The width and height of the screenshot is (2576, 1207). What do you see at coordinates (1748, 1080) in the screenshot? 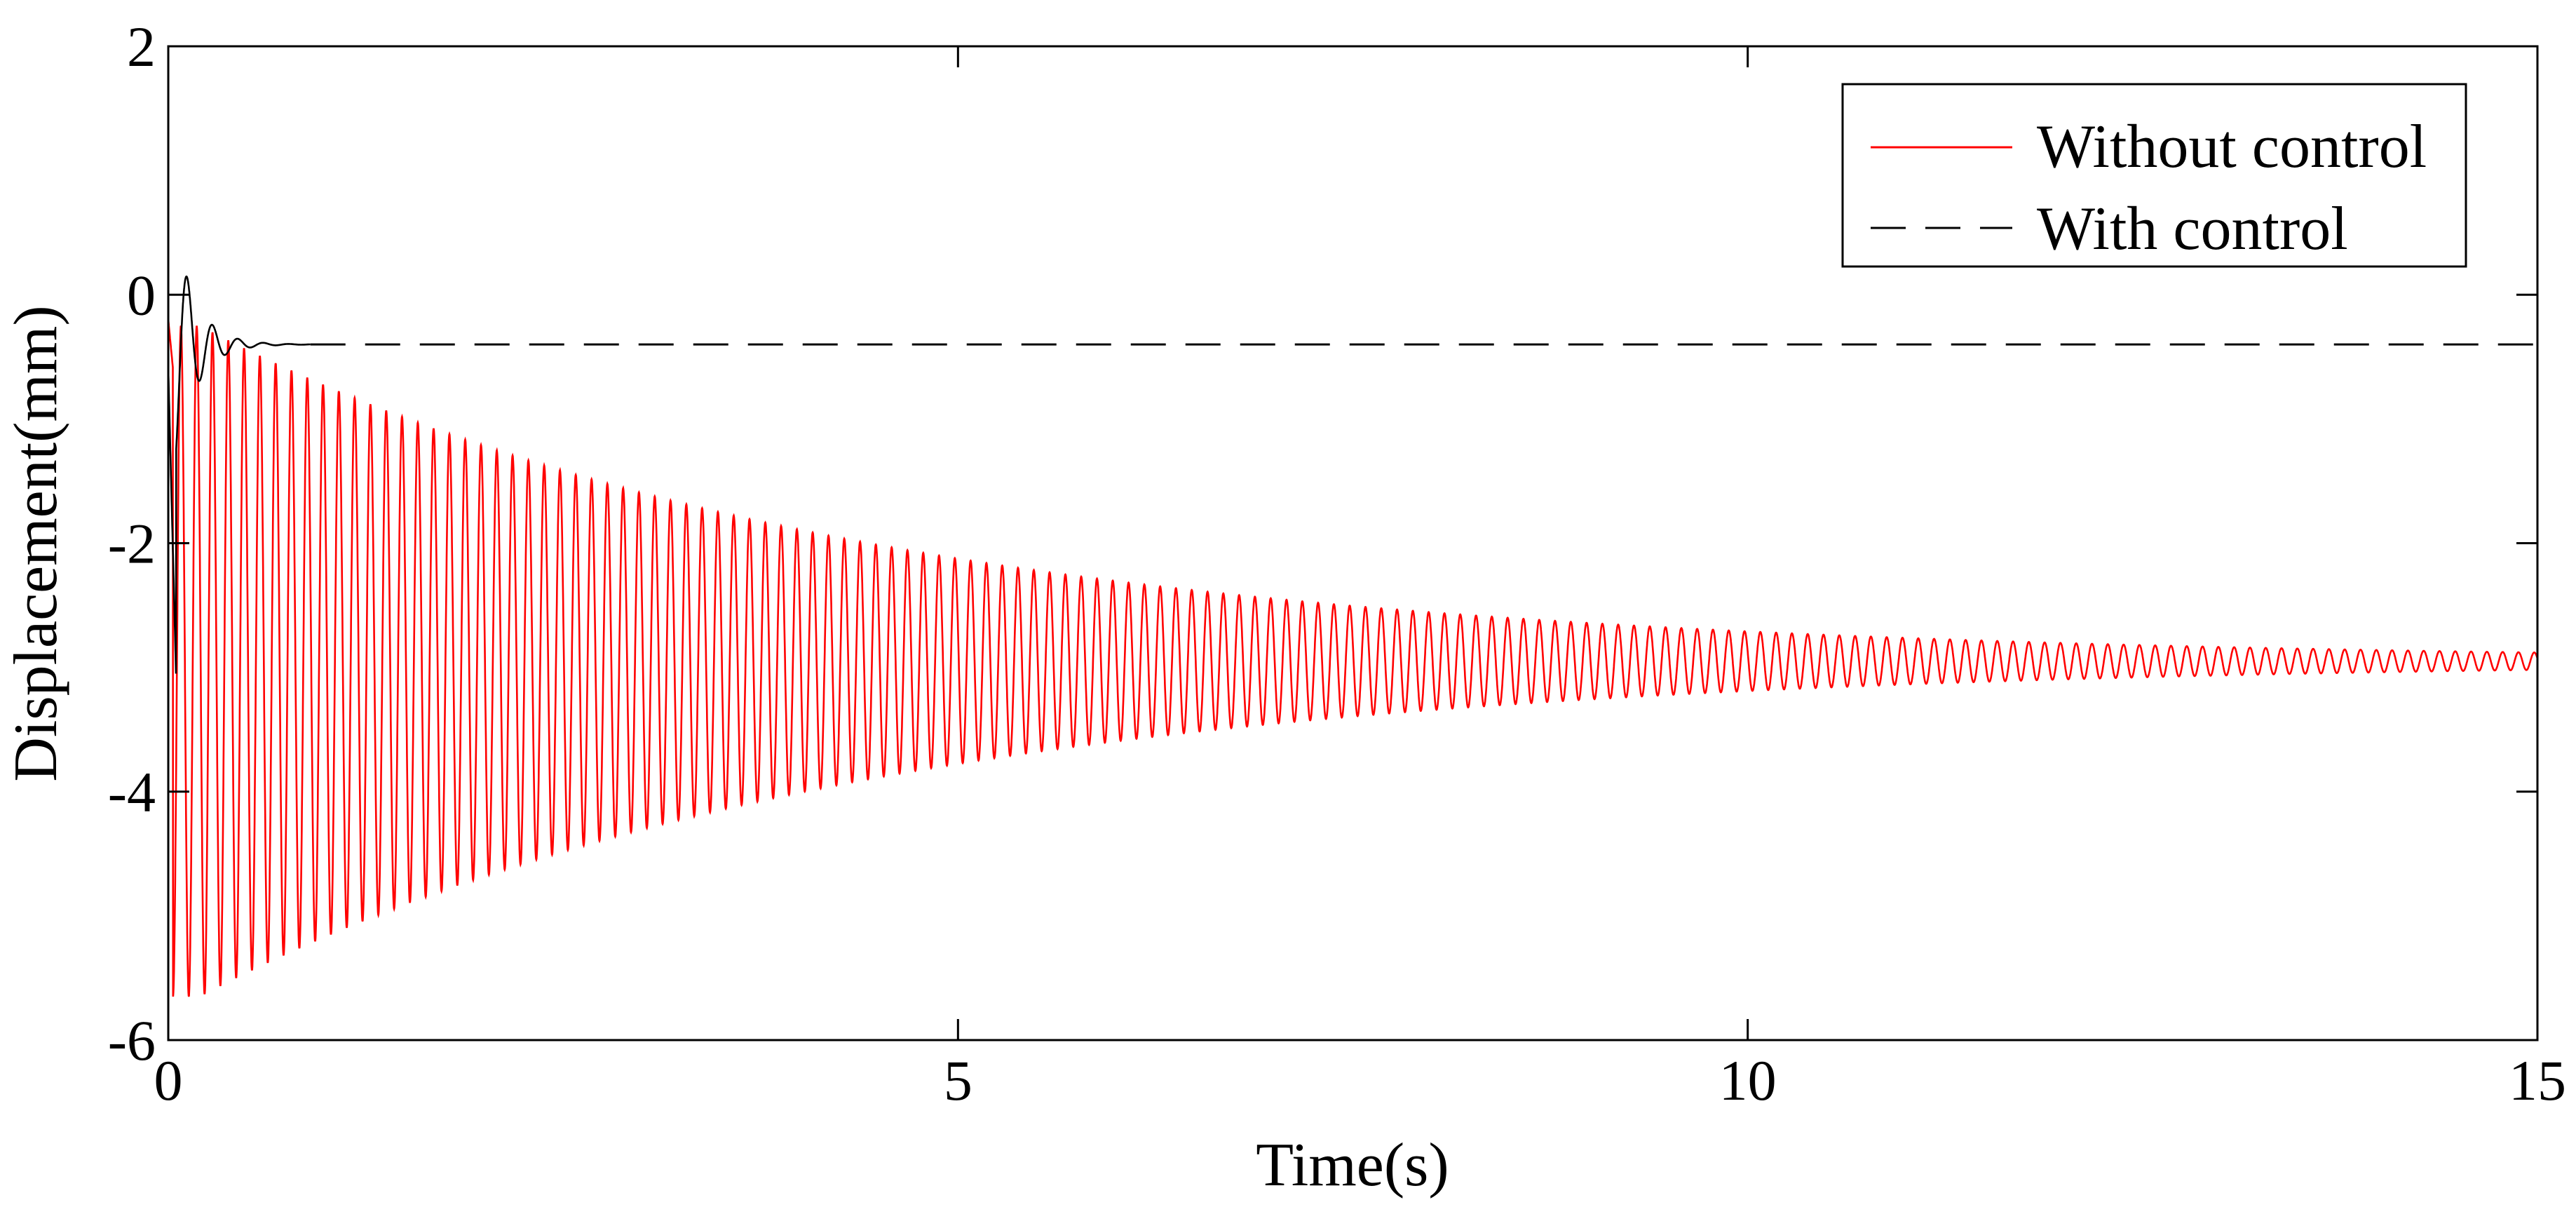
I see `x-tick-label: 10` at bounding box center [1748, 1080].